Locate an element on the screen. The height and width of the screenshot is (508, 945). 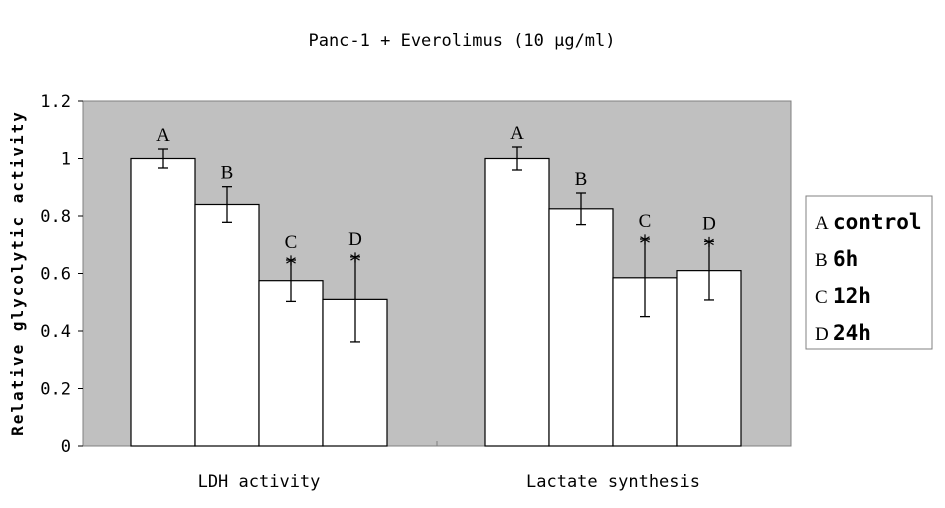
legend-box is located at coordinates (869, 272).